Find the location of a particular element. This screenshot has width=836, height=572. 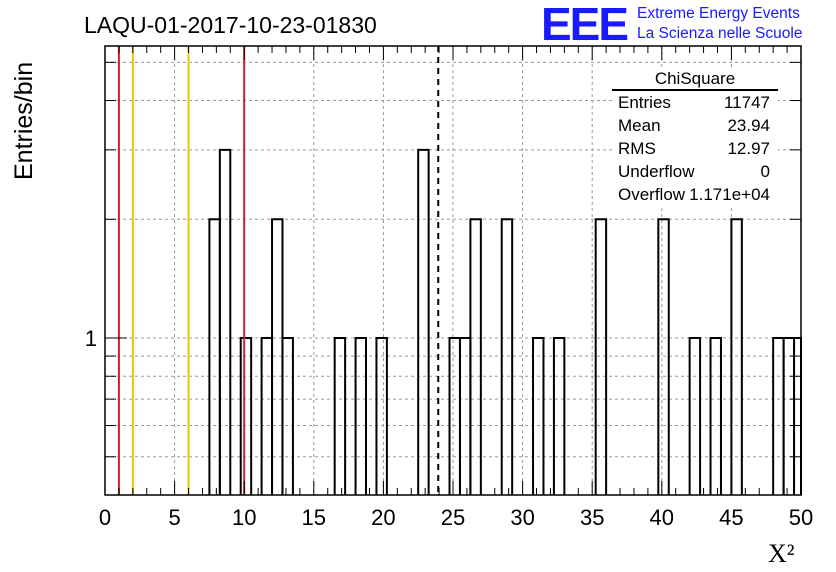

brand-line-2: La Scienza nelle Scuole is located at coordinates (720, 33).